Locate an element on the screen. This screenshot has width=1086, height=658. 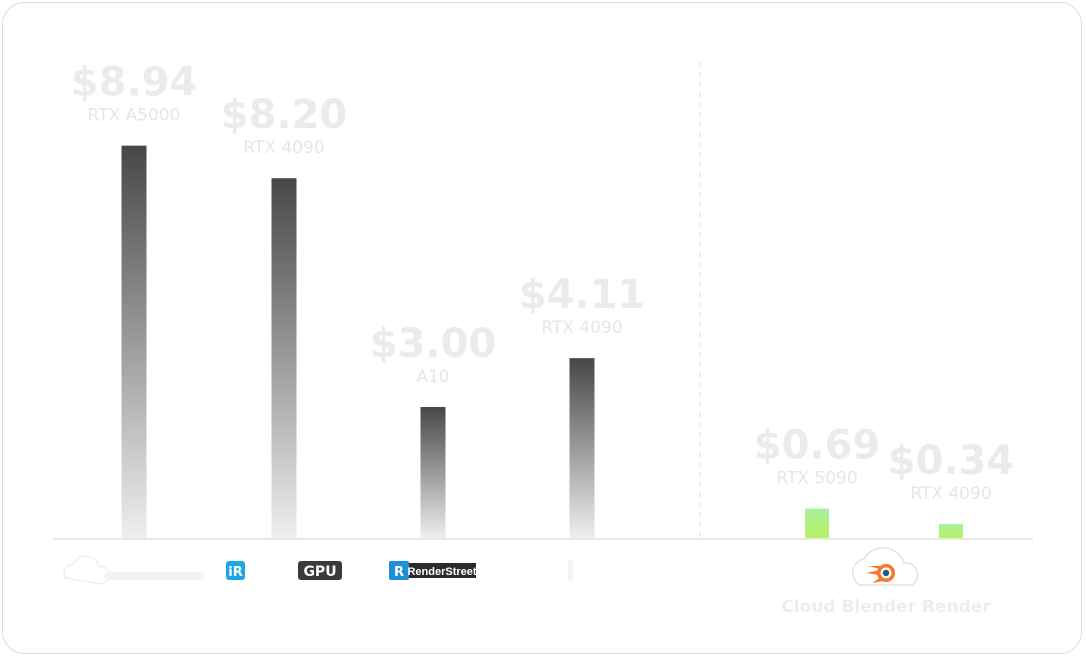
renderstreet-logo-icon is located at coordinates (399, 570).